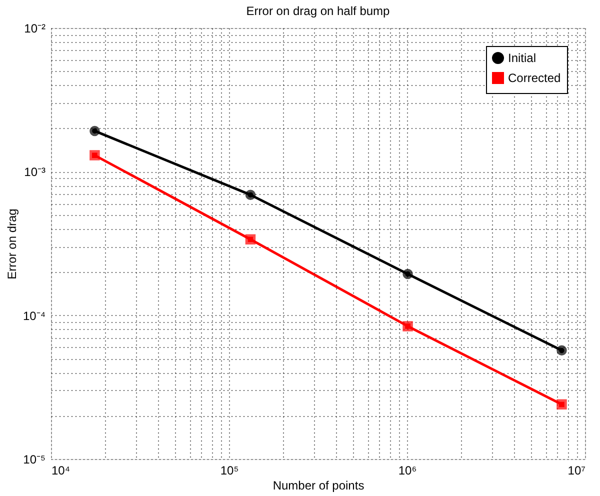 The height and width of the screenshot is (496, 600). I want to click on legend-label: Initial, so click(522, 58).